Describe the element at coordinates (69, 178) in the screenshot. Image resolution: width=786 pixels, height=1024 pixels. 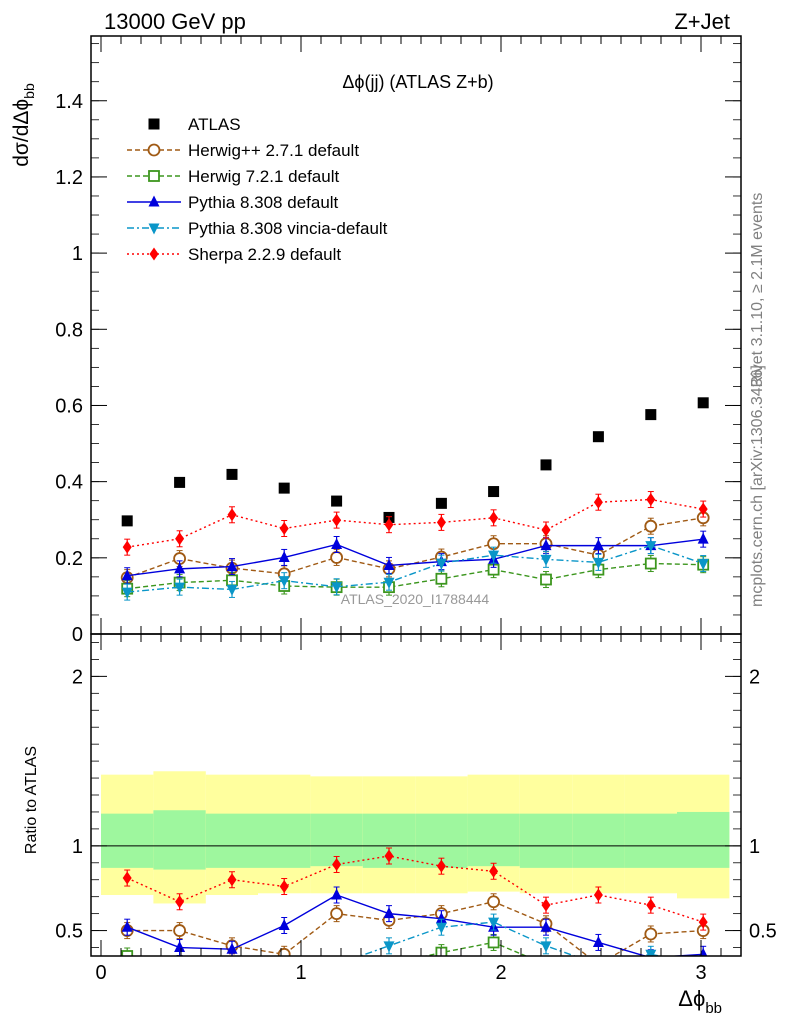
I see `y-tick-label: 1.2` at that location.